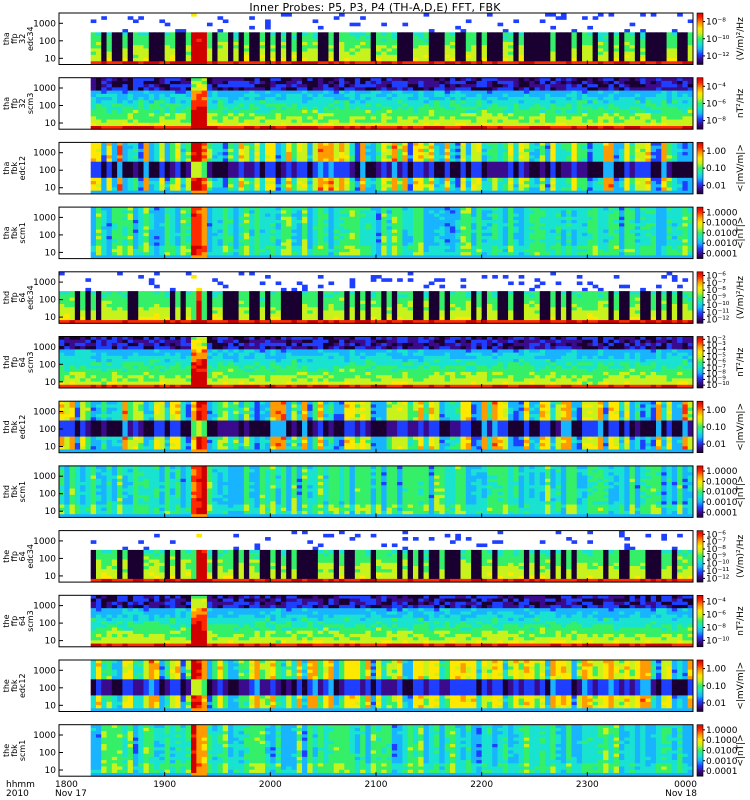 The height and width of the screenshot is (800, 750). I want to click on y-label-line: edc12, so click(22, 168).